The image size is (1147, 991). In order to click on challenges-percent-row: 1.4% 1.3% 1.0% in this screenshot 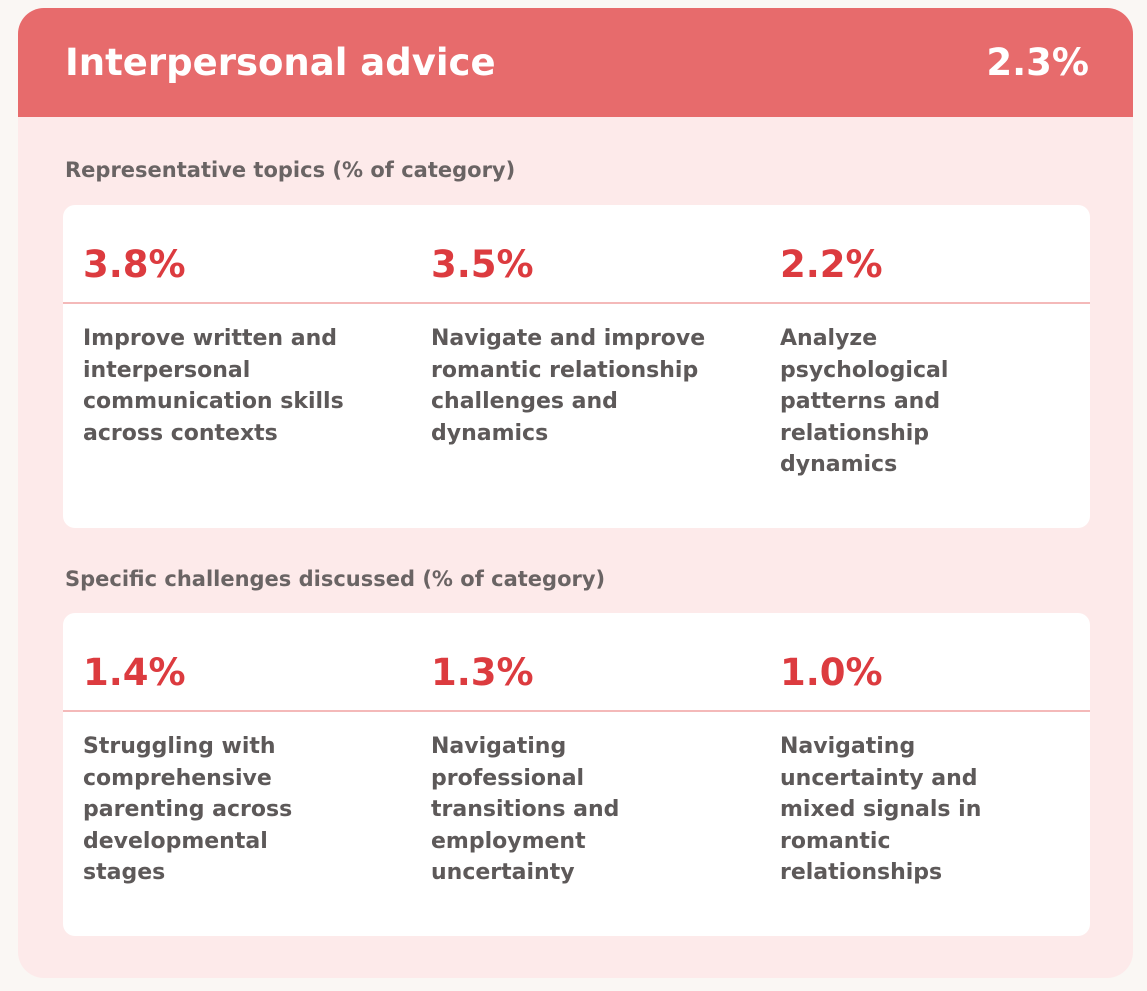, I will do `click(576, 662)`.